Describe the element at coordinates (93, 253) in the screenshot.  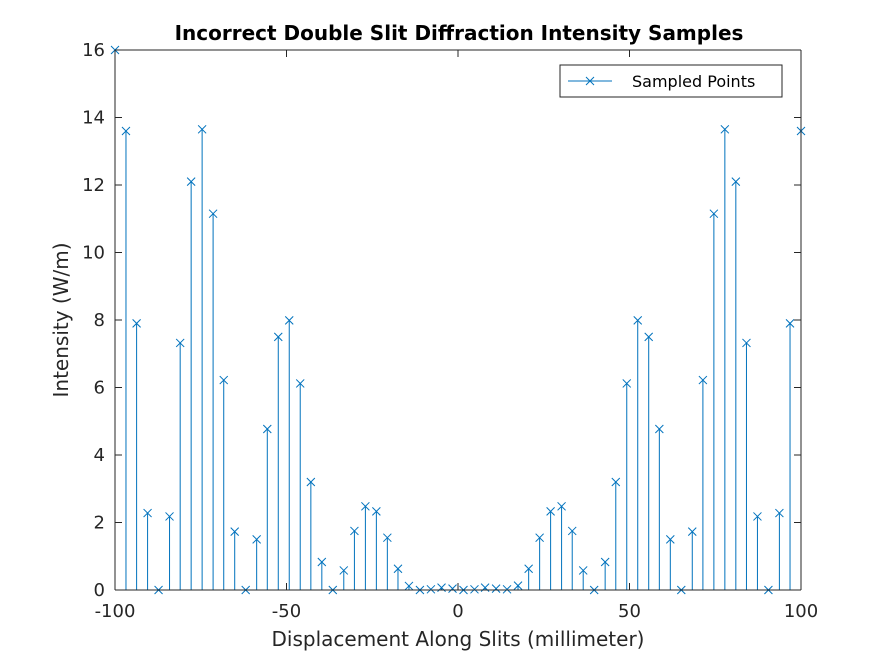
I see `y-tick-label: 10` at that location.